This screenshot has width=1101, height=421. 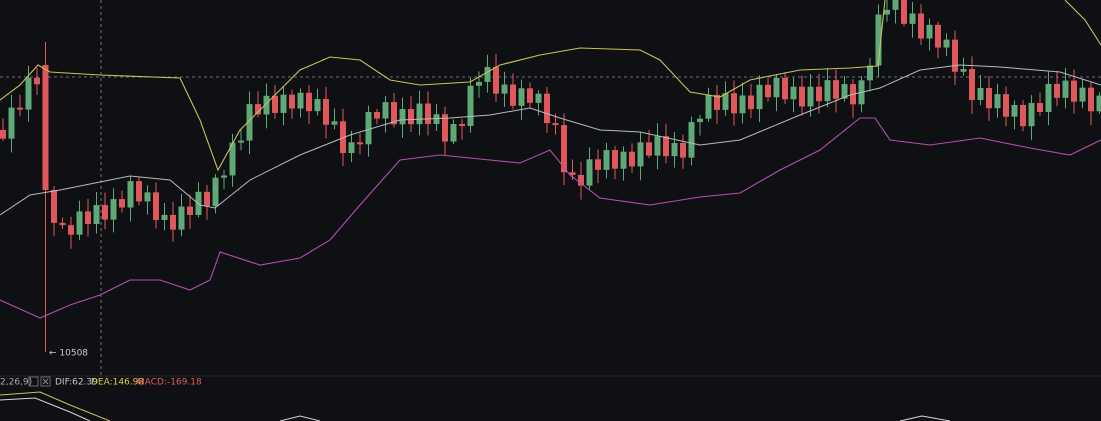 What do you see at coordinates (16, 383) in the screenshot?
I see `indicator-params: 2,26,9)` at bounding box center [16, 383].